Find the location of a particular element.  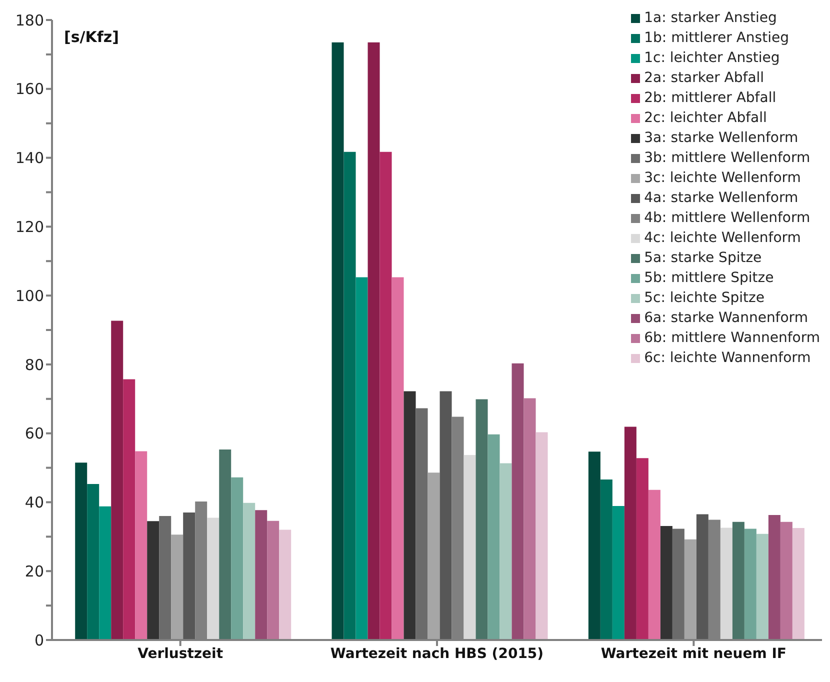

legend-label: 5b: mittlere Spitze is located at coordinates (709, 278).